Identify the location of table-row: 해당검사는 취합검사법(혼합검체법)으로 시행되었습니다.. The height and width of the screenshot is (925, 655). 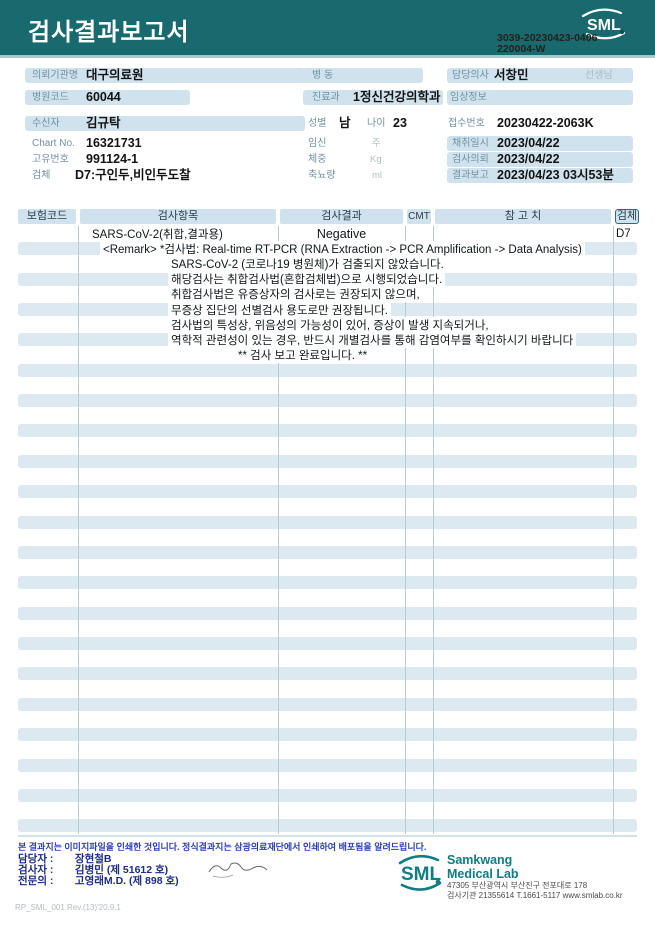
(327, 279).